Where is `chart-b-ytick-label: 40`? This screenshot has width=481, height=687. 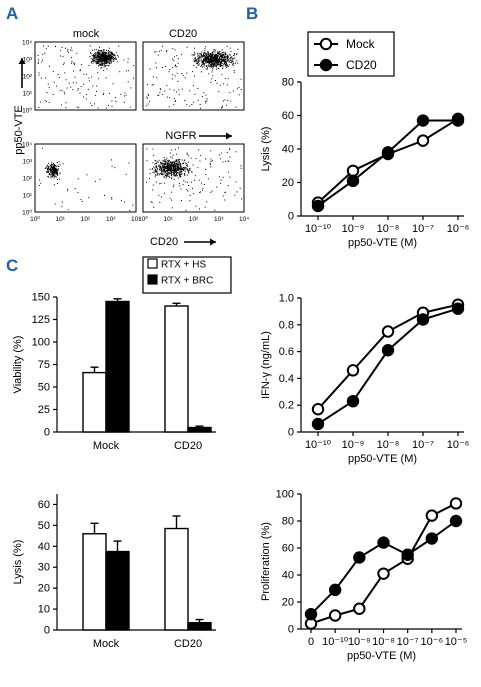
chart-b-ytick-label: 40 is located at coordinates (288, 150).